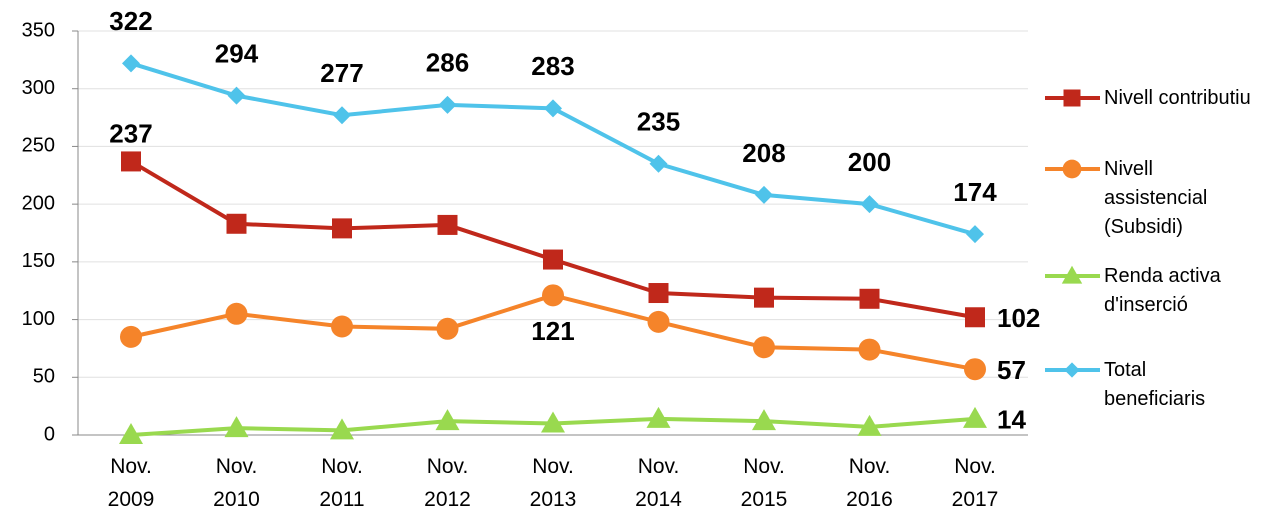 The image size is (1262, 507). What do you see at coordinates (975, 481) in the screenshot?
I see `x-tick-label: Nov. 2017` at bounding box center [975, 481].